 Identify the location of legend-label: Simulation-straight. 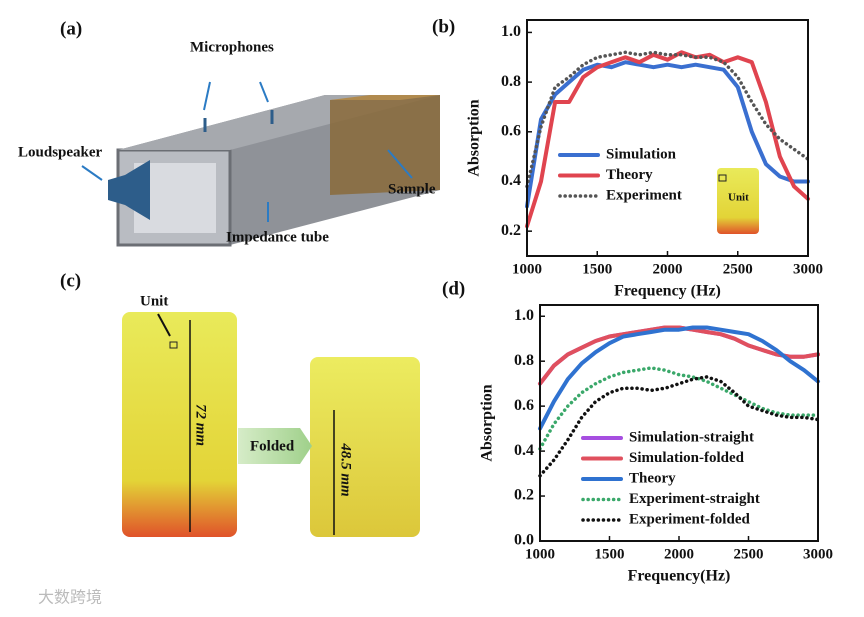
(691, 437).